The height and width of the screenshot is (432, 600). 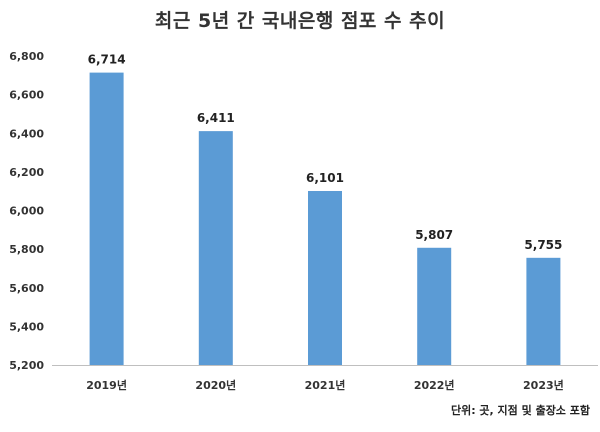 I want to click on data-label: 5,755, so click(x=543, y=245).